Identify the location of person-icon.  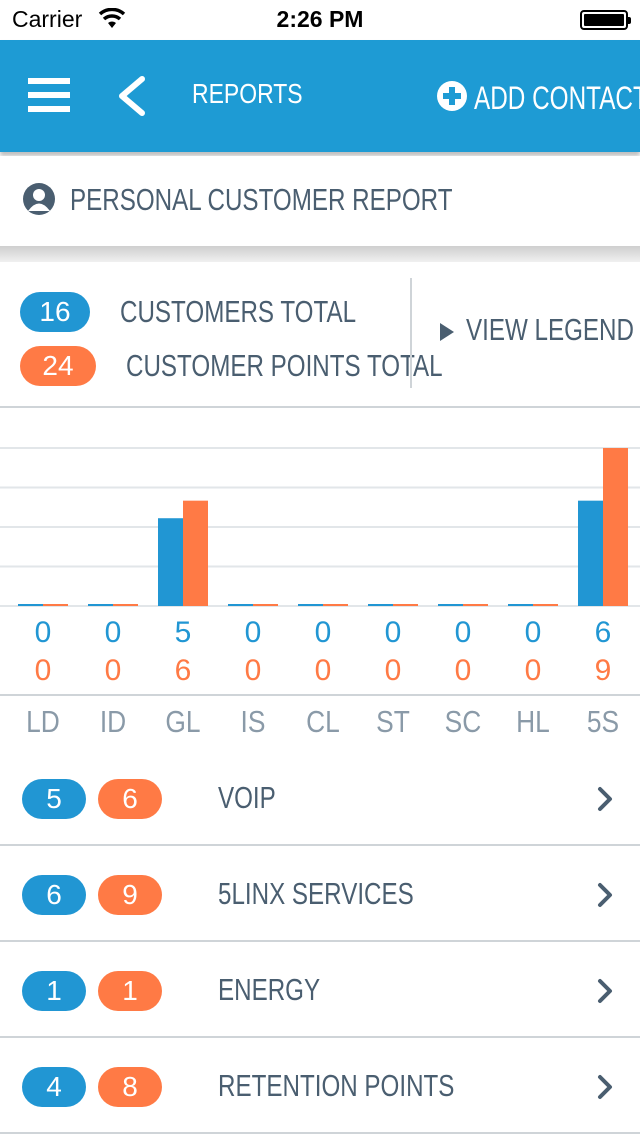
(39, 201).